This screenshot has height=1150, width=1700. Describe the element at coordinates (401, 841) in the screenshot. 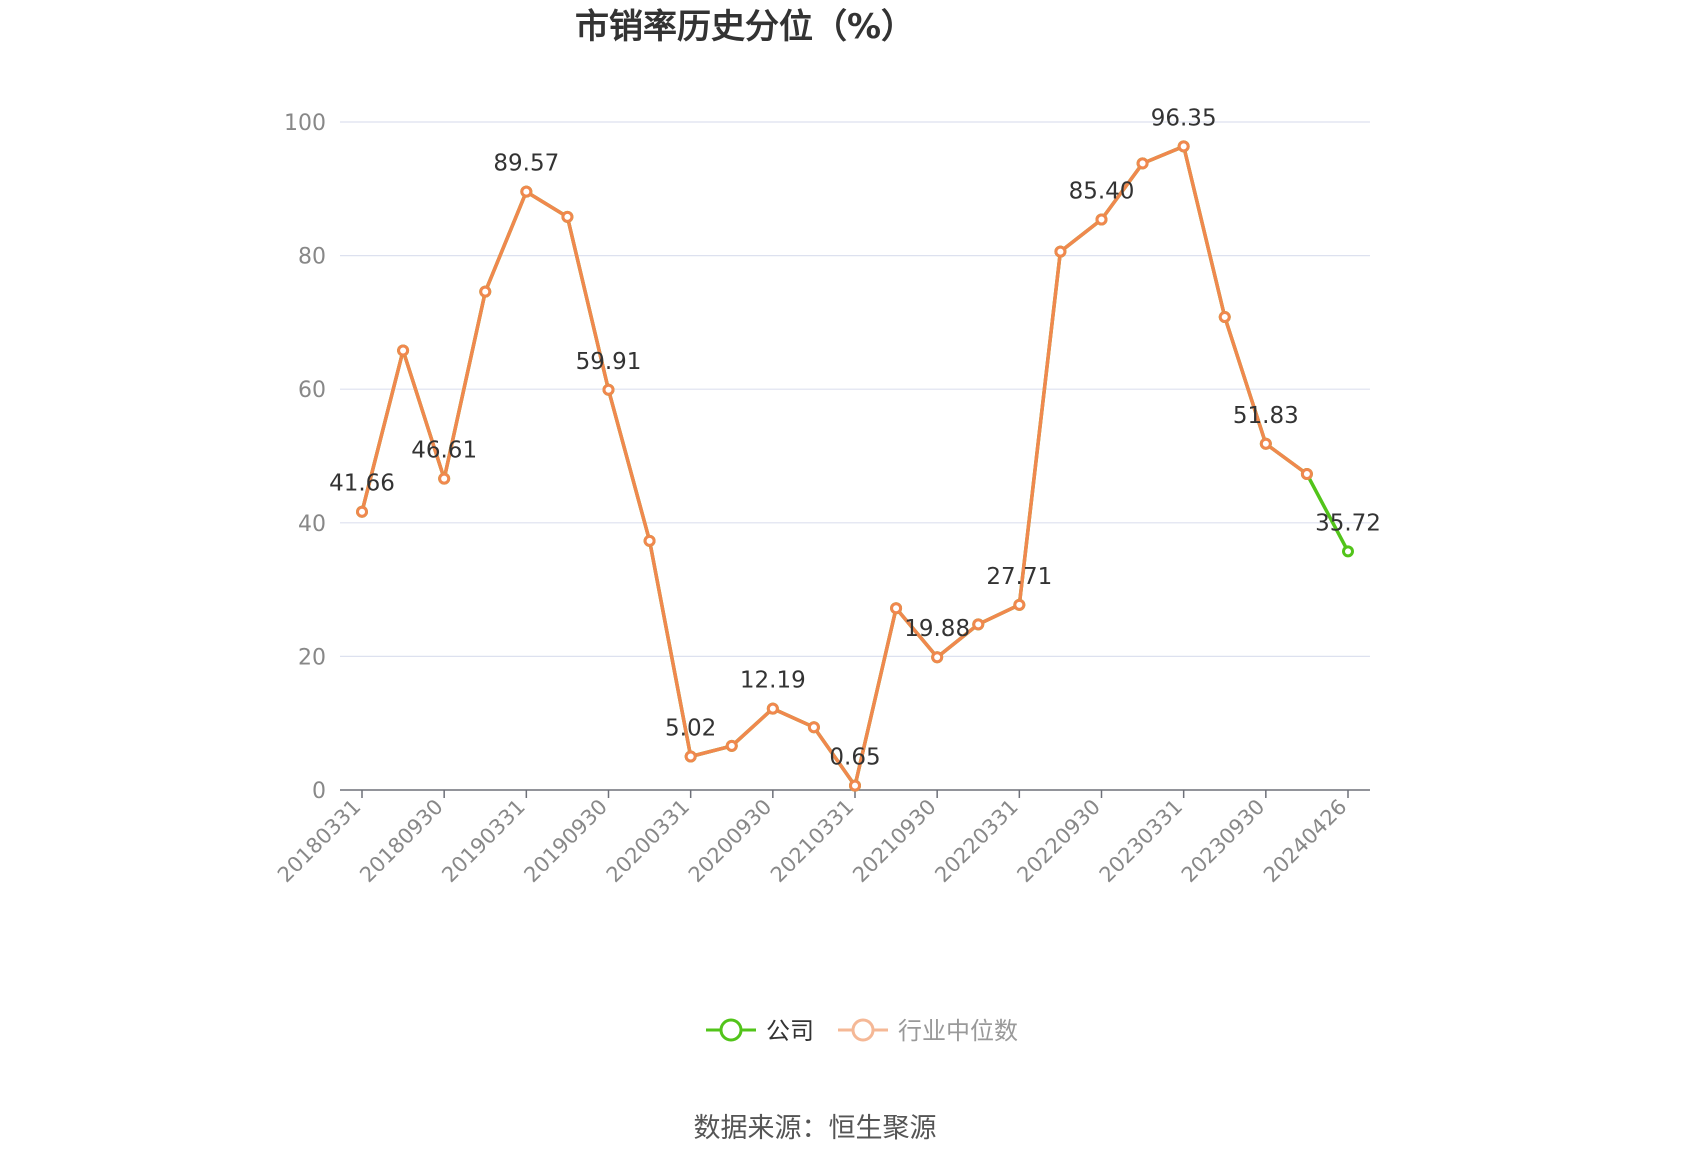

I see `x-tick-label: 20180930` at that location.